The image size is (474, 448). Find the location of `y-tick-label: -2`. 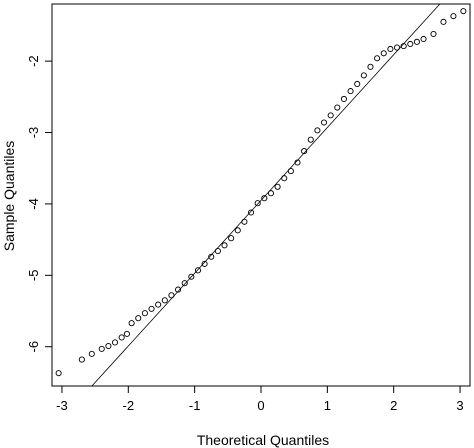

y-tick-label: -2 is located at coordinates (33, 61).